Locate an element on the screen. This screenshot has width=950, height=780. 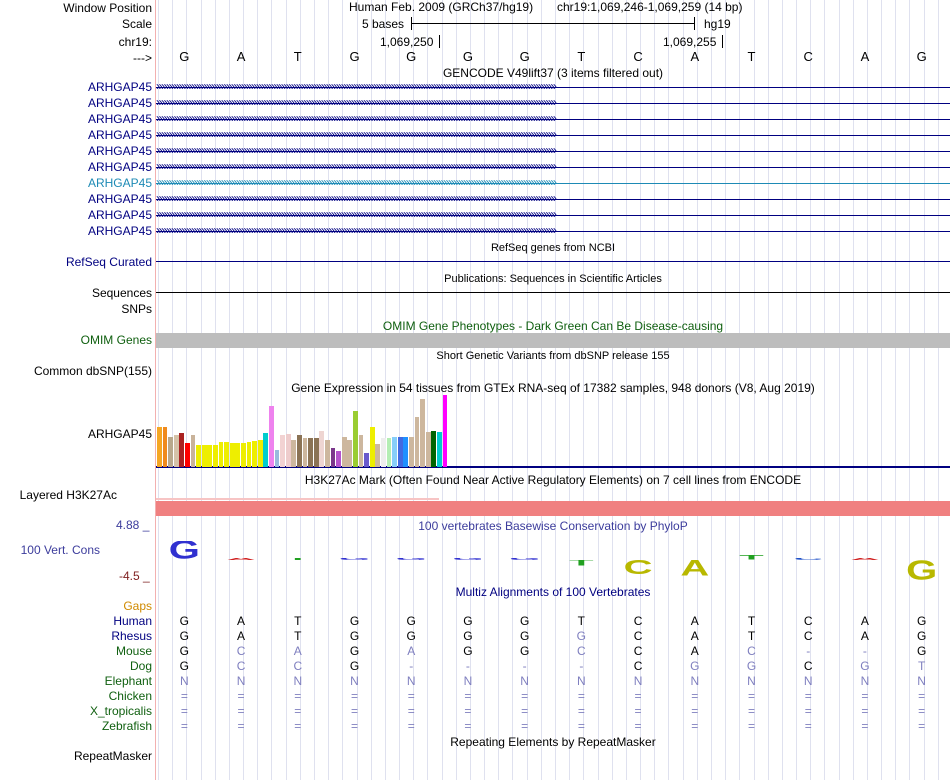
refseq-track-title: RefSeq genes from NCBI is located at coordinates (553, 248).